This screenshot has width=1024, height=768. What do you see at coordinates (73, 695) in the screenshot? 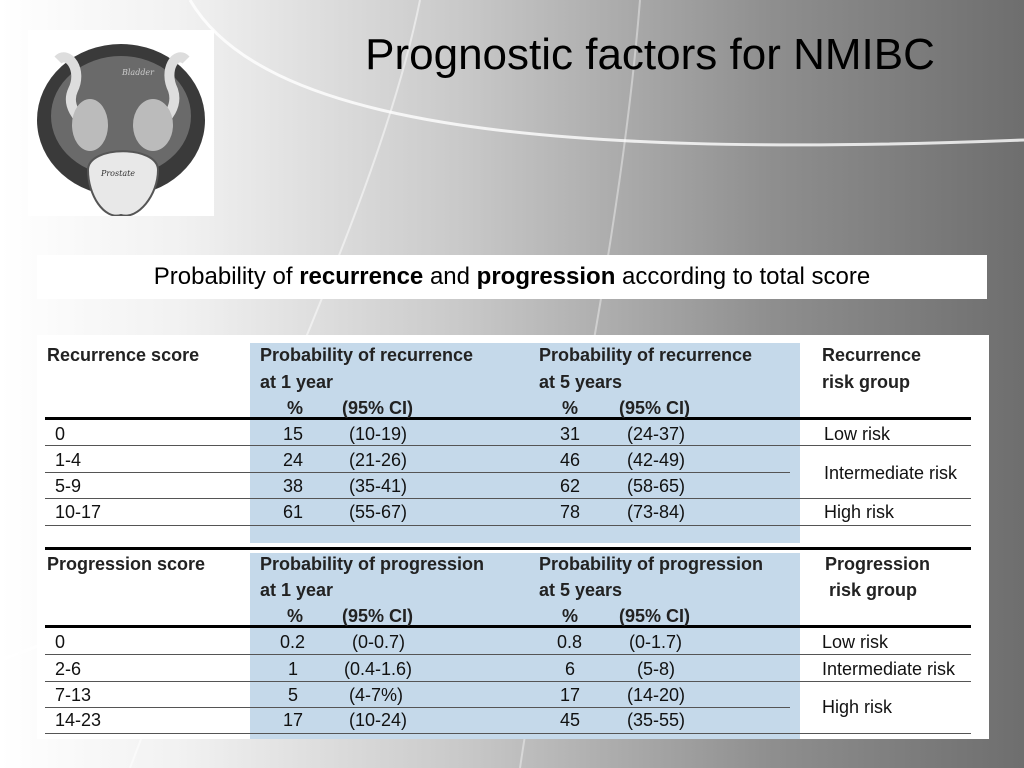
I see `score-cell: 7-13` at bounding box center [73, 695].